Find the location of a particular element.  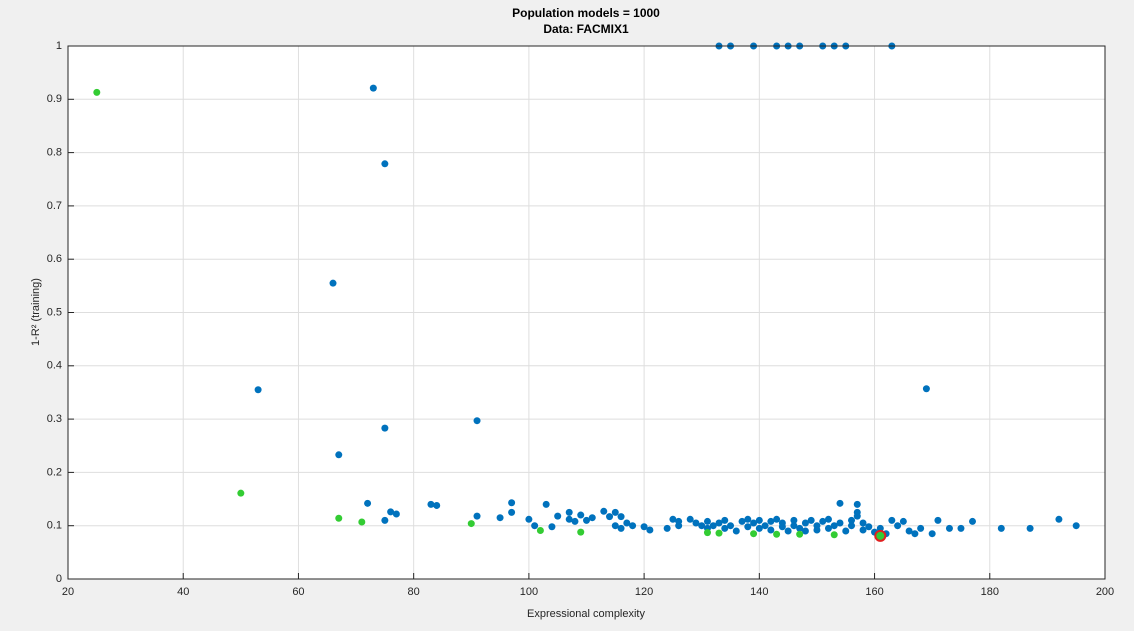

chart-subtitle: Data: FACMIX1 is located at coordinates (586, 29).